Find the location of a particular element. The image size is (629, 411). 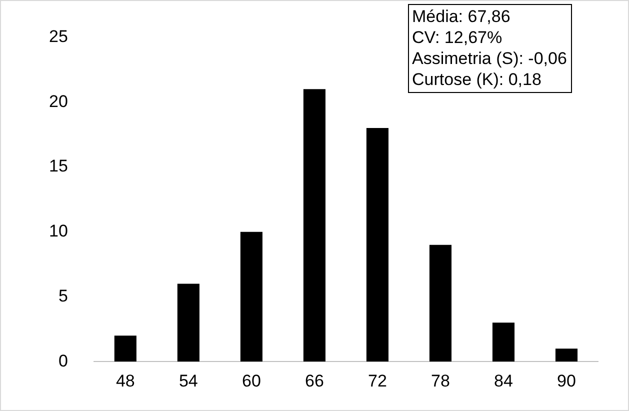

y-tick-label: 25 is located at coordinates (58, 36).